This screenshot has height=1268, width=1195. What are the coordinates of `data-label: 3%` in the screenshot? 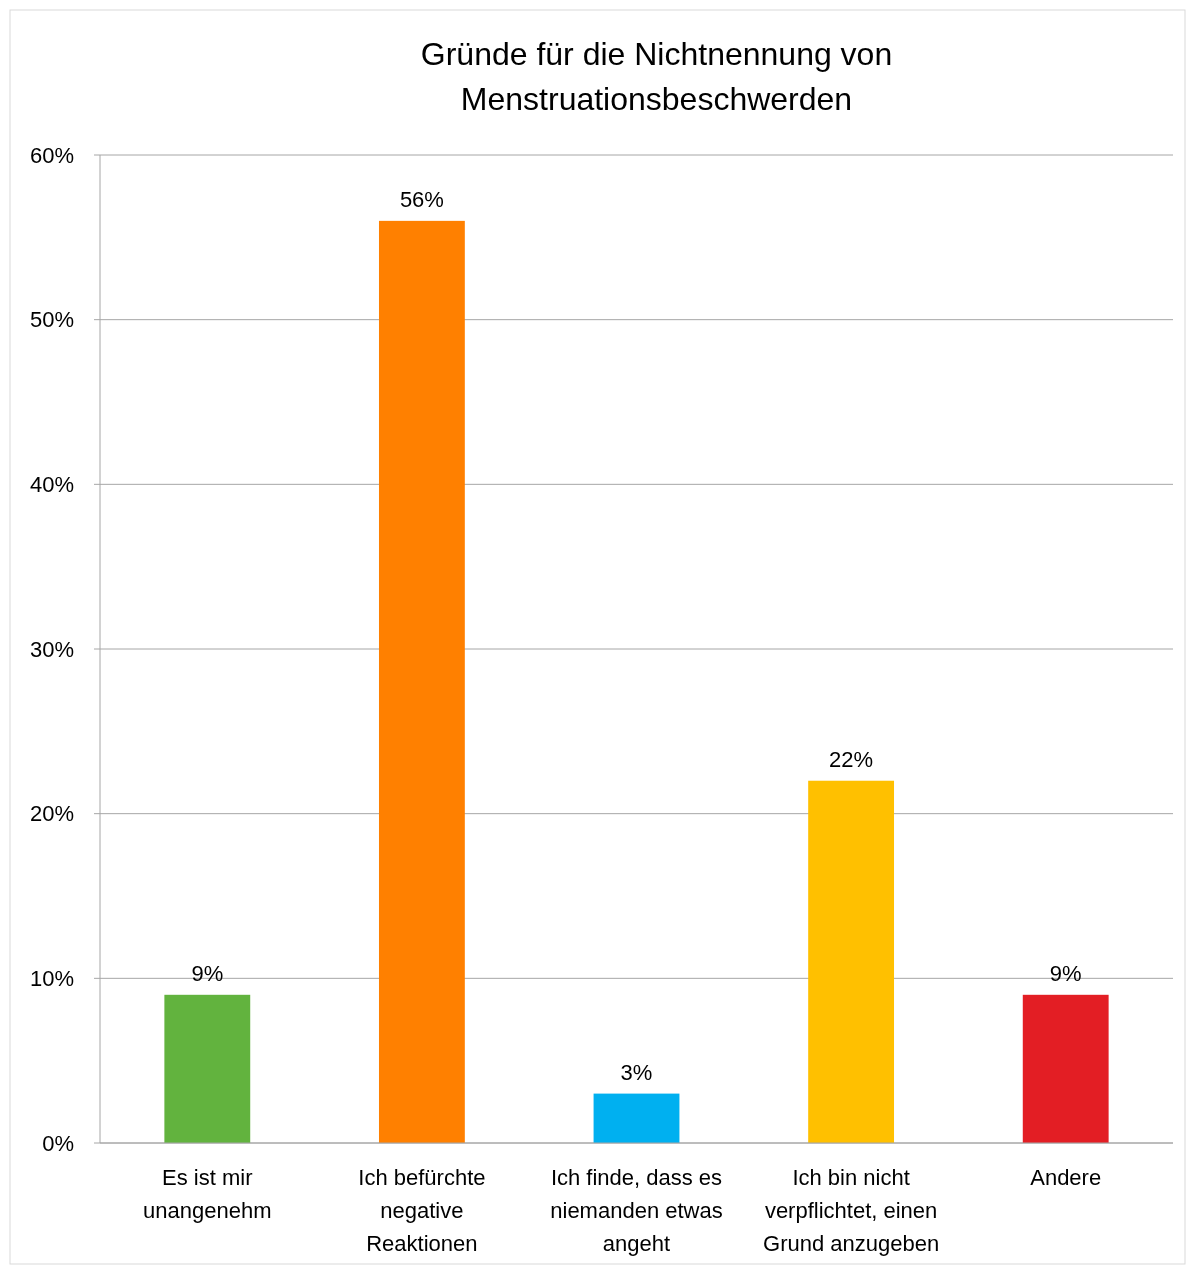 It's located at (636, 1072).